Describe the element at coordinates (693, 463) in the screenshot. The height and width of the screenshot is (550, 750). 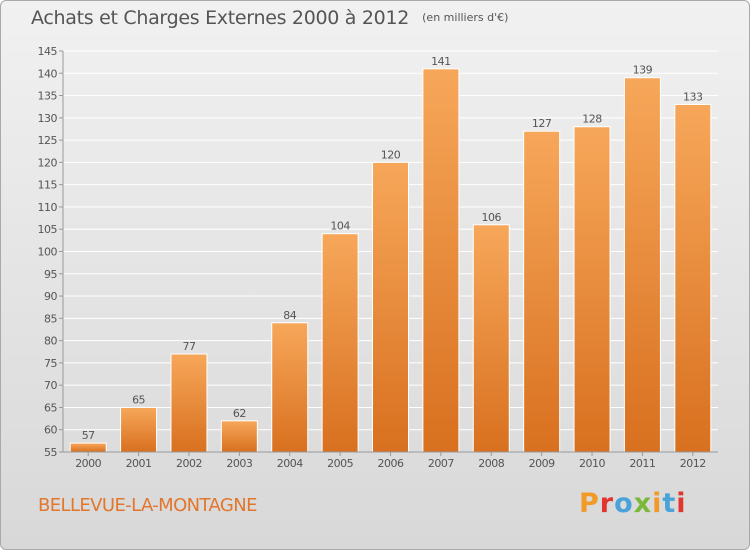
I see `x-tick-label: 2012` at that location.